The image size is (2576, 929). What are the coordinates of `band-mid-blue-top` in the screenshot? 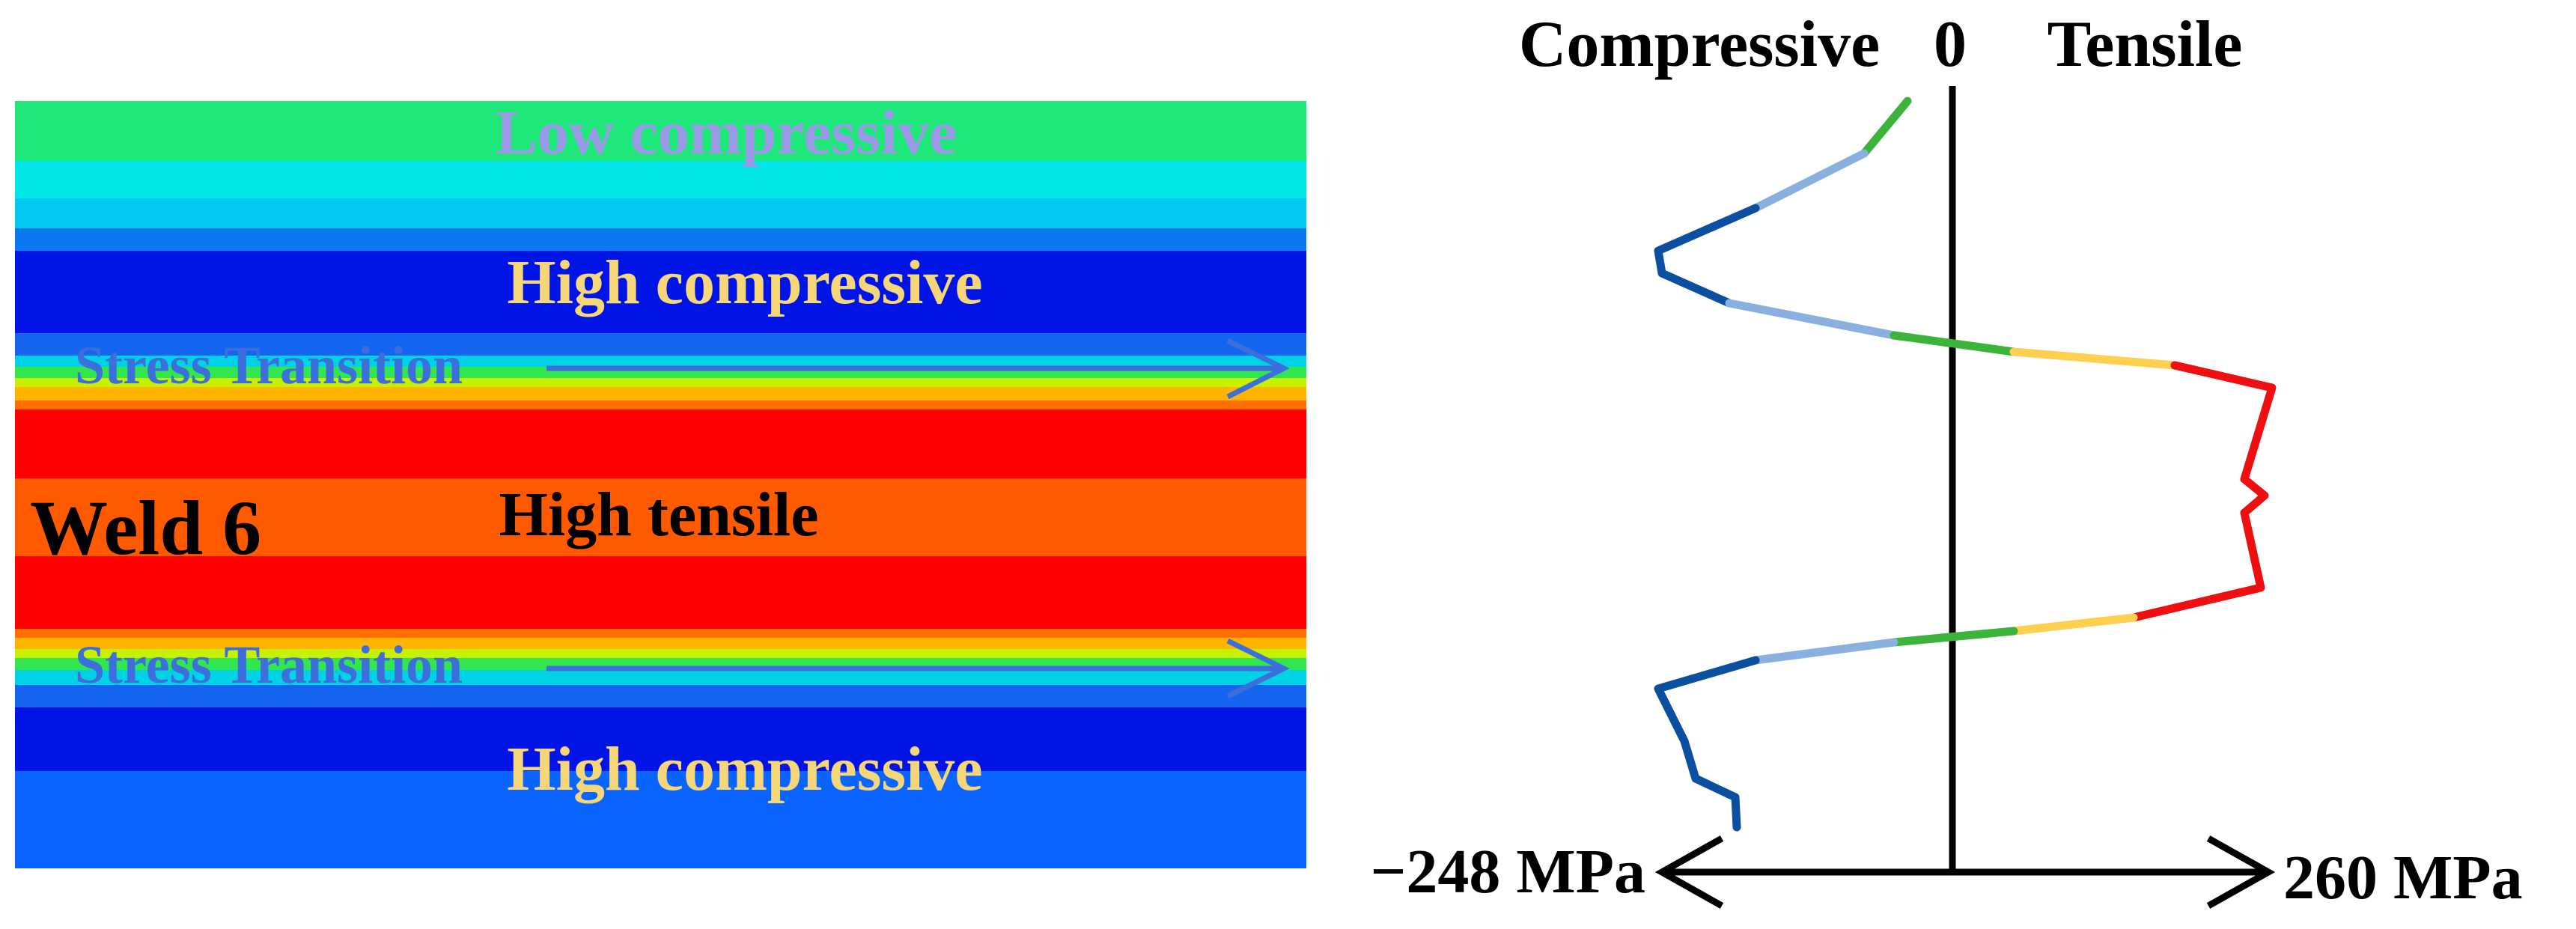 It's located at (660, 344).